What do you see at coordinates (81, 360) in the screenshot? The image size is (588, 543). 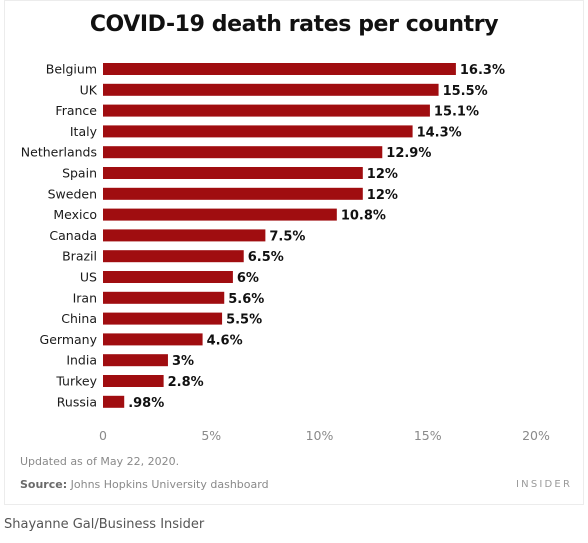 I see `category-label: India` at bounding box center [81, 360].